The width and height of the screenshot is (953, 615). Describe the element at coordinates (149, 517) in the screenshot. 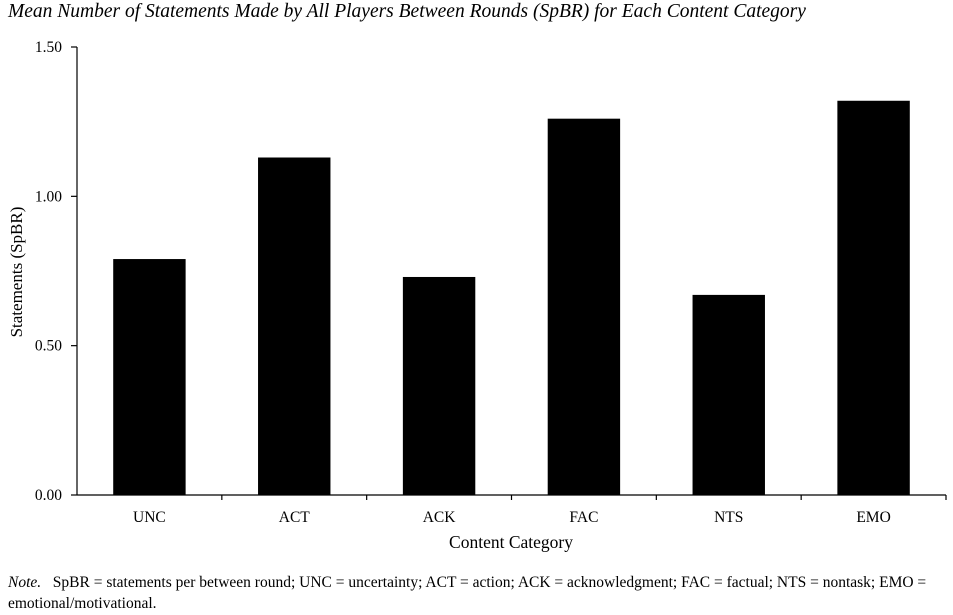

I see `x-tick-label: UNC` at that location.